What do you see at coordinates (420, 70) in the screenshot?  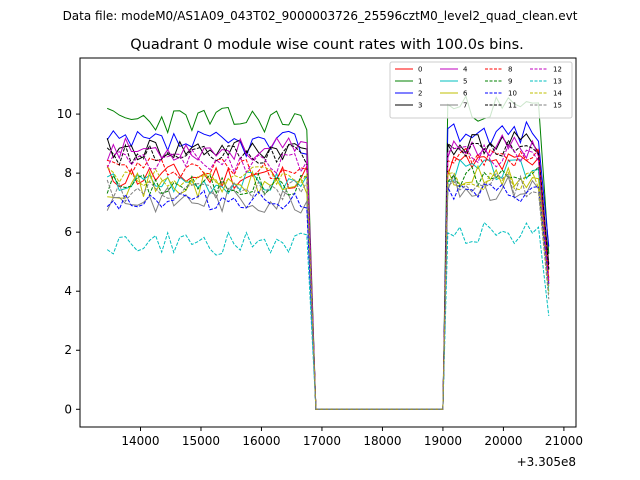 I see `legend-label-0: 0` at bounding box center [420, 70].